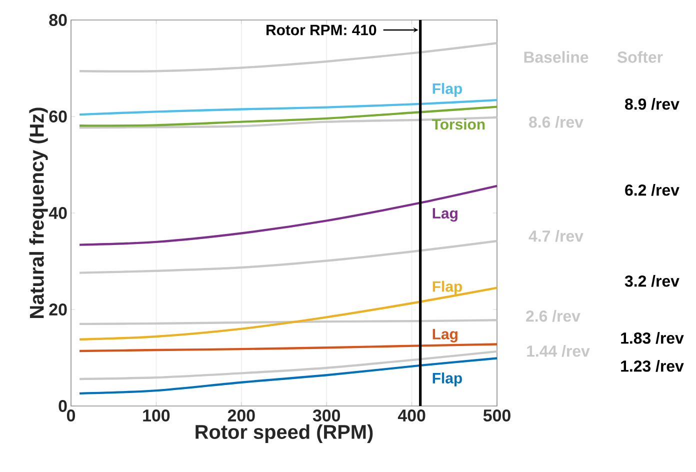  What do you see at coordinates (241, 416) in the screenshot?
I see `x-tick-label: 200` at bounding box center [241, 416].